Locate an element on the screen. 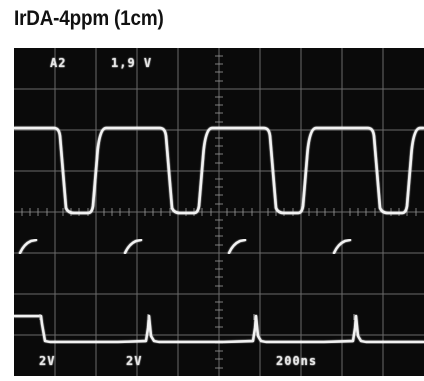  trace-noise is located at coordinates (197, 317).